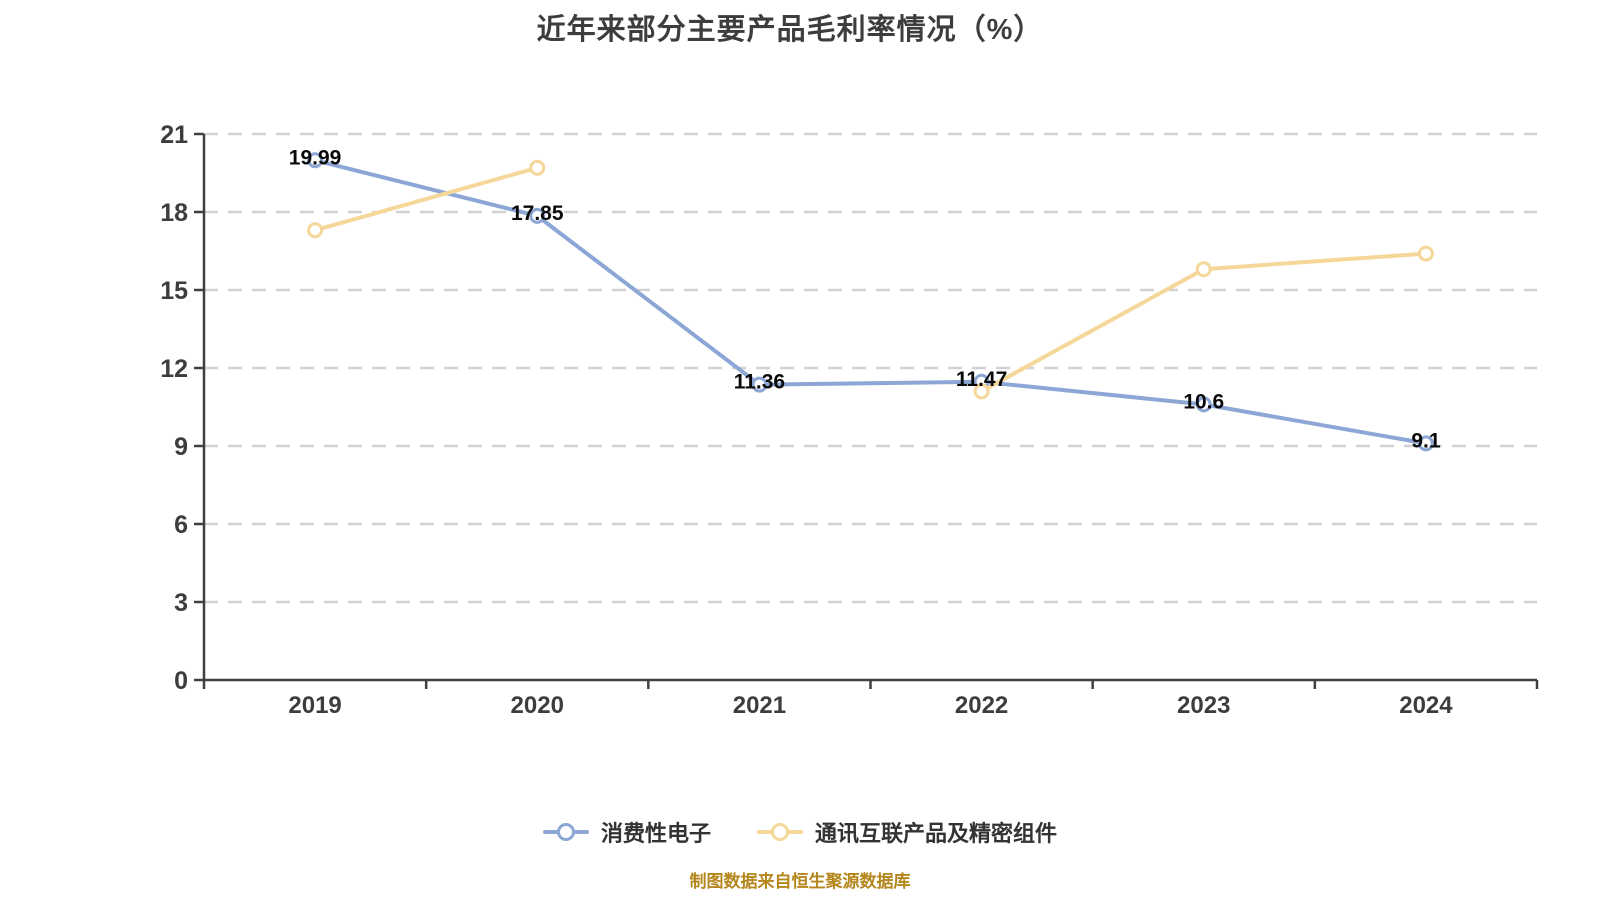 The width and height of the screenshot is (1600, 900). I want to click on legend-label: 消费性电子, so click(655, 833).